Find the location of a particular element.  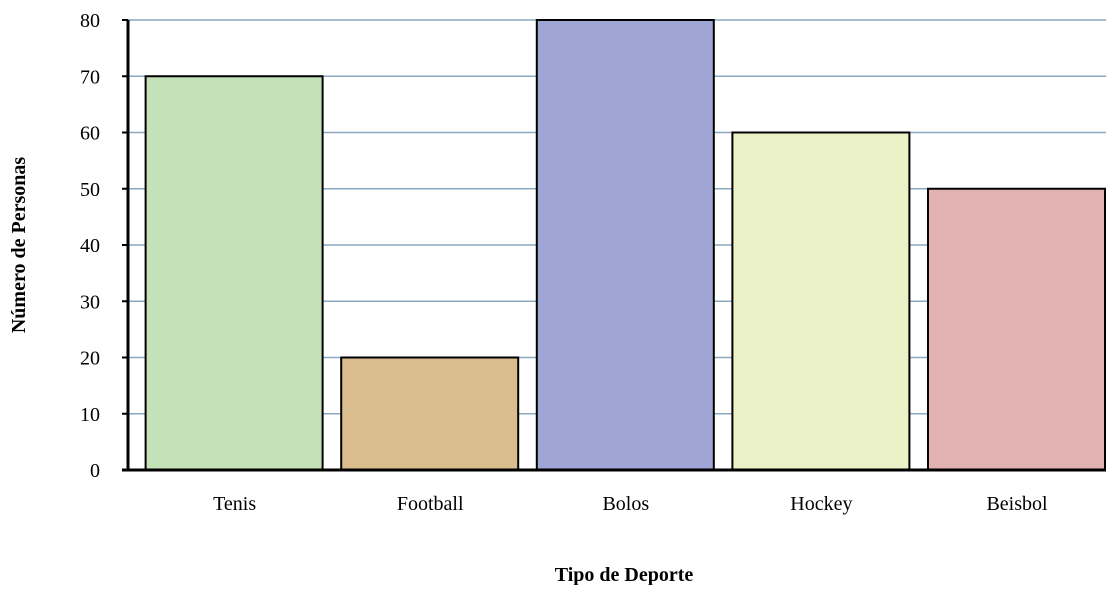

x-tick-label: Tenis is located at coordinates (234, 504).